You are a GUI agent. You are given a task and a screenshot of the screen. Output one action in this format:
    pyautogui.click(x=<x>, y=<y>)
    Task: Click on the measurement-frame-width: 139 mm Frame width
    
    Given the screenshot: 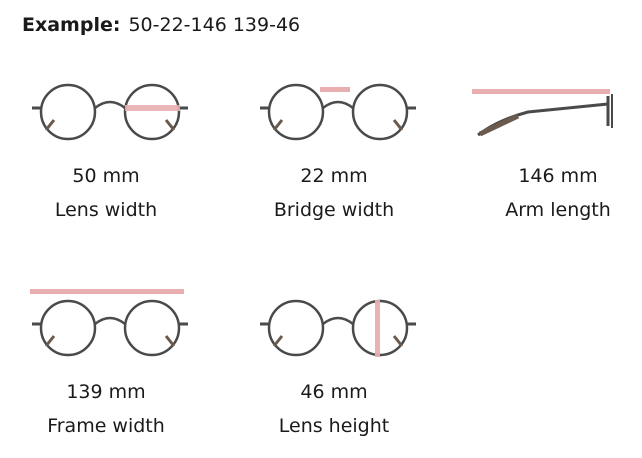 What is the action you would take?
    pyautogui.click(x=106, y=367)
    